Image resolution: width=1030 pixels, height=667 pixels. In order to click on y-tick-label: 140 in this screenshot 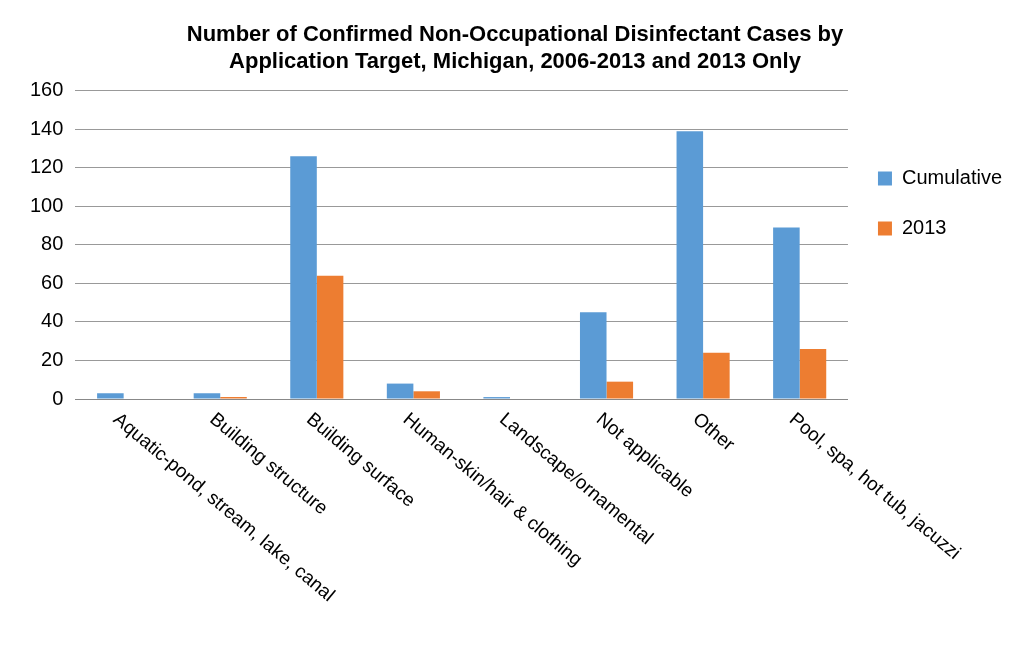, I will do `click(46, 127)`.